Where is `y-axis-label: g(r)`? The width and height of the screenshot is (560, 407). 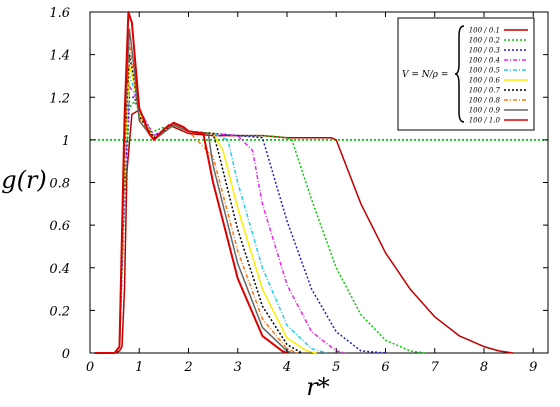 y-axis-label: g(r) is located at coordinates (24, 180).